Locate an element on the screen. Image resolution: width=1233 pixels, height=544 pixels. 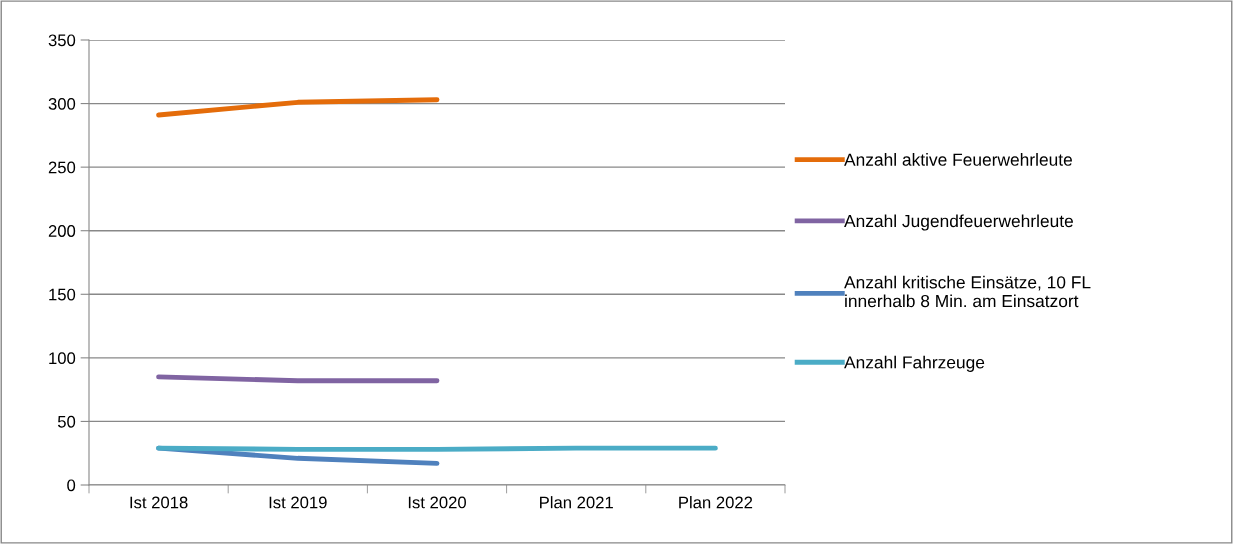
y-tick-label: 0 is located at coordinates (71, 485).